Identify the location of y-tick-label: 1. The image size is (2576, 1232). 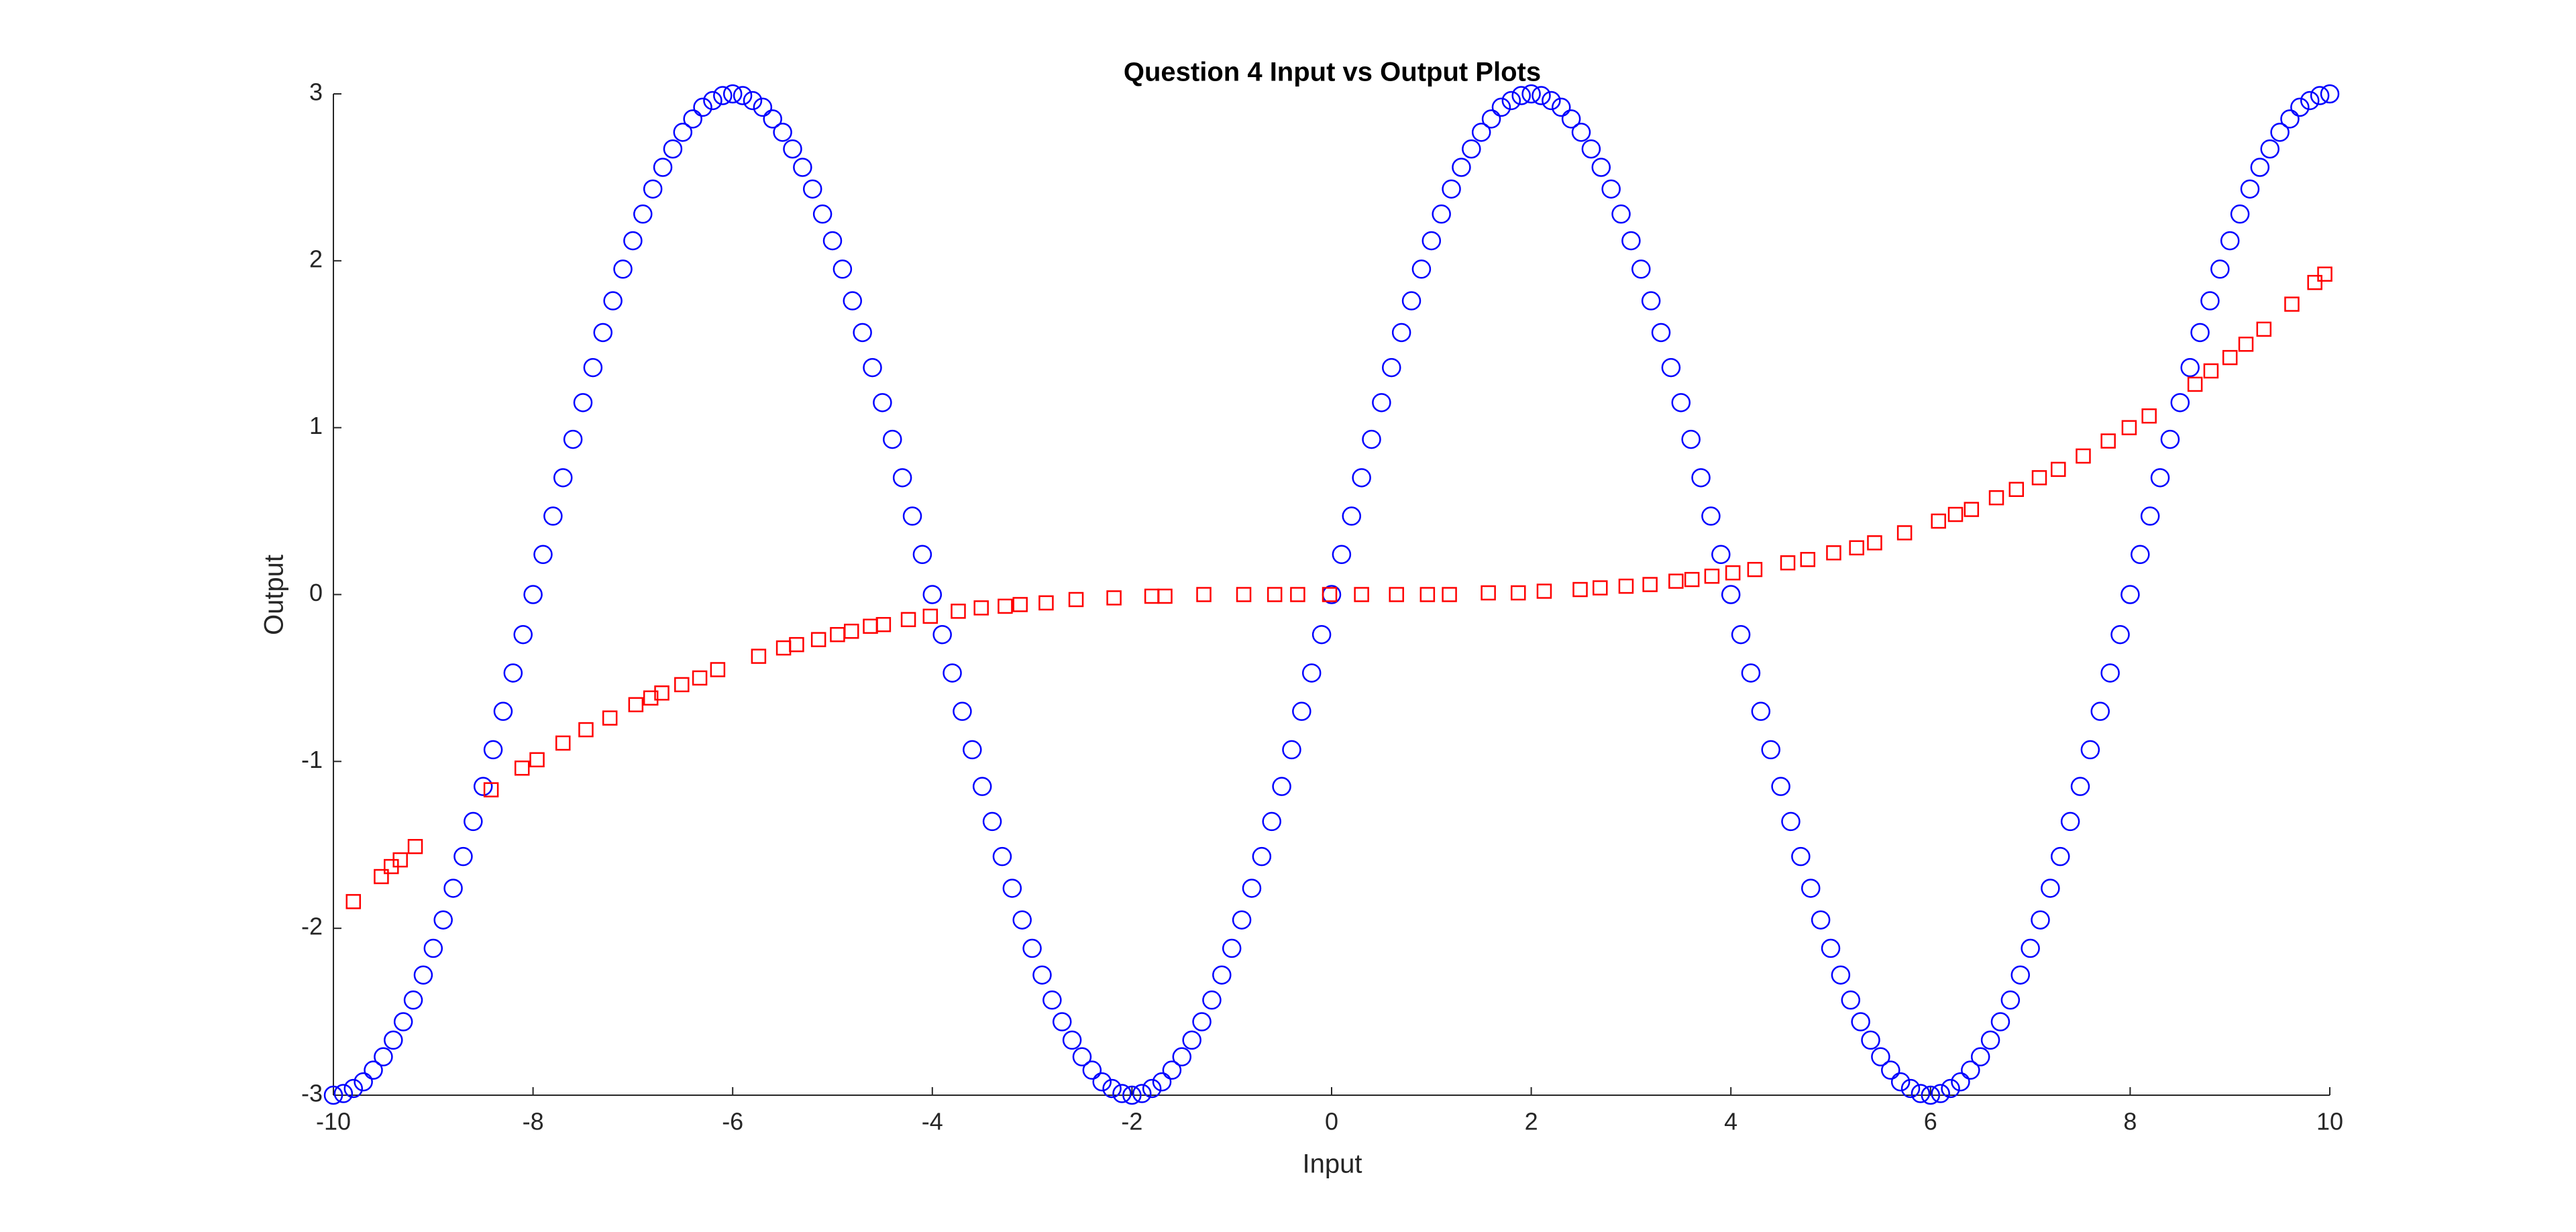
(316, 425).